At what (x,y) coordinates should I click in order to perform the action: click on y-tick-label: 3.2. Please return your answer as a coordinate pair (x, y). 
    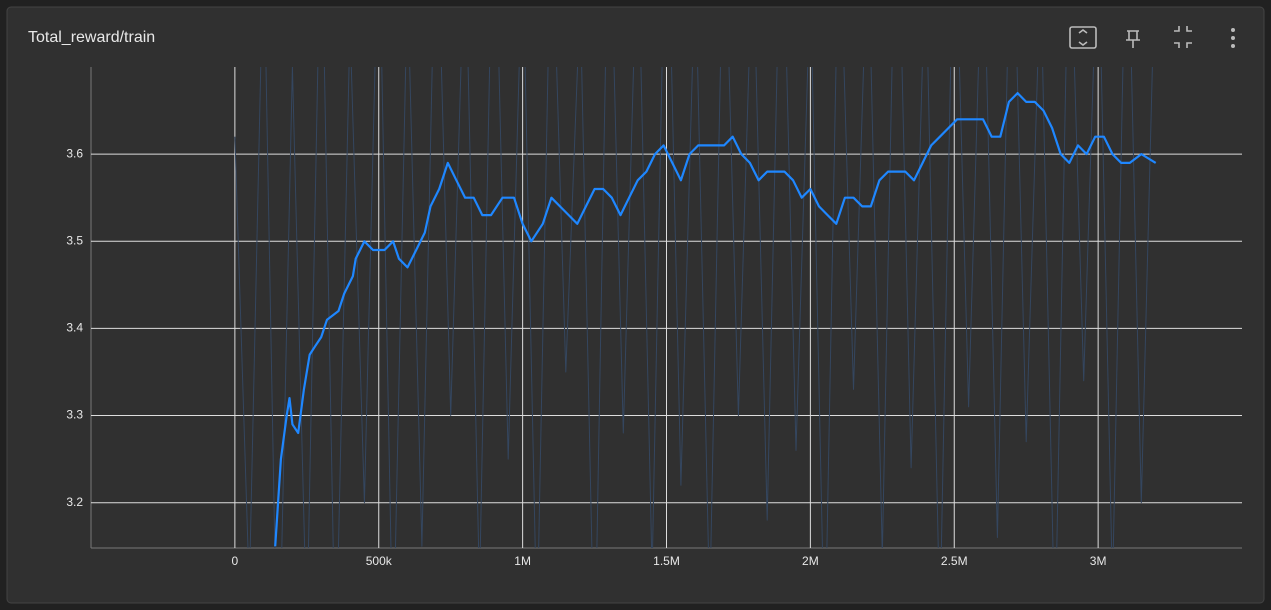
    Looking at the image, I should click on (74, 502).